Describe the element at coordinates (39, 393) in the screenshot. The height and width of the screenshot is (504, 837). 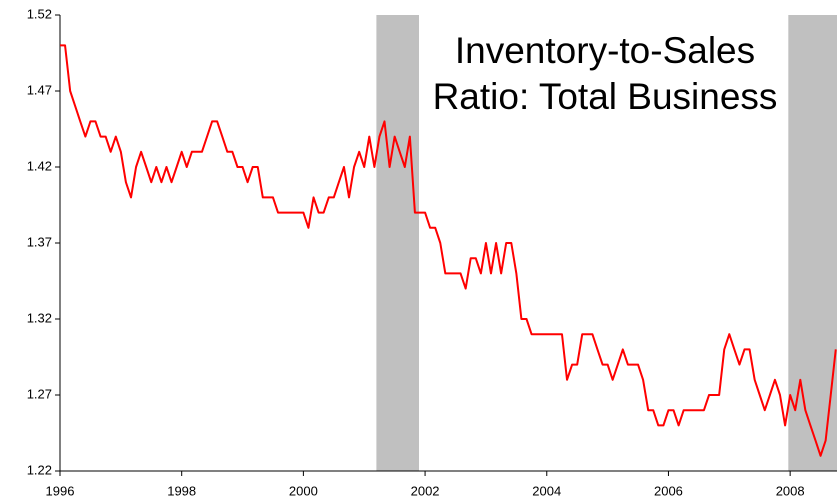
I see `y-tick-label: 1.27` at that location.